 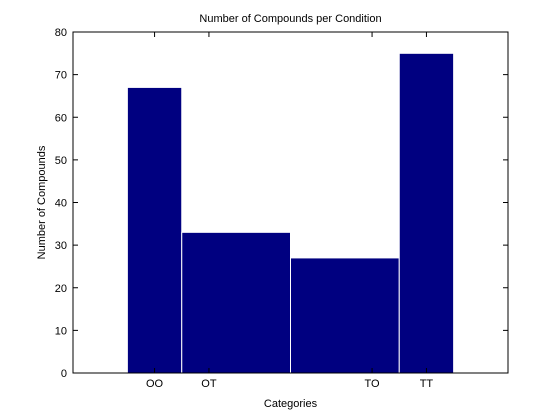 What do you see at coordinates (61, 161) in the screenshot?
I see `y-tick-label: 50` at bounding box center [61, 161].